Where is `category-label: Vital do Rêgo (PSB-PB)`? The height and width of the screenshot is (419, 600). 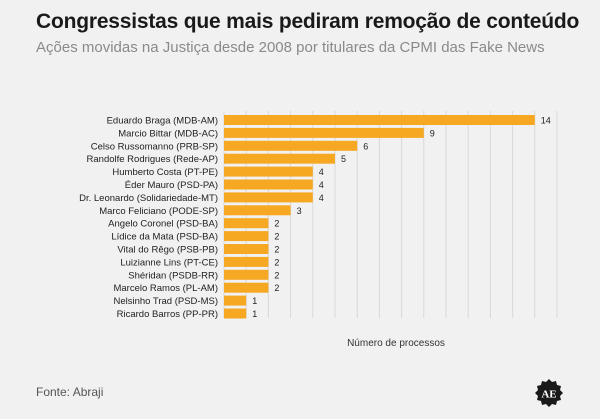 category-label: Vital do Rêgo (PSB-PB) is located at coordinates (167, 250).